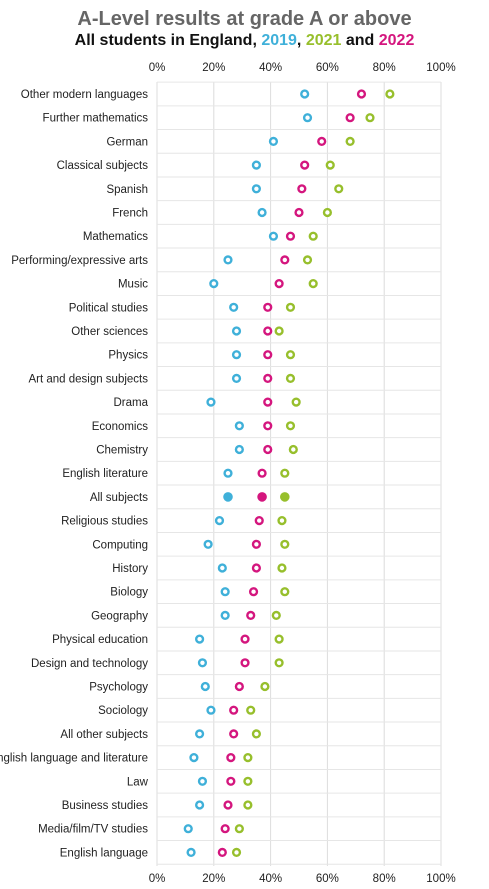  I want to click on category-label: Further mathematics, so click(96, 119).